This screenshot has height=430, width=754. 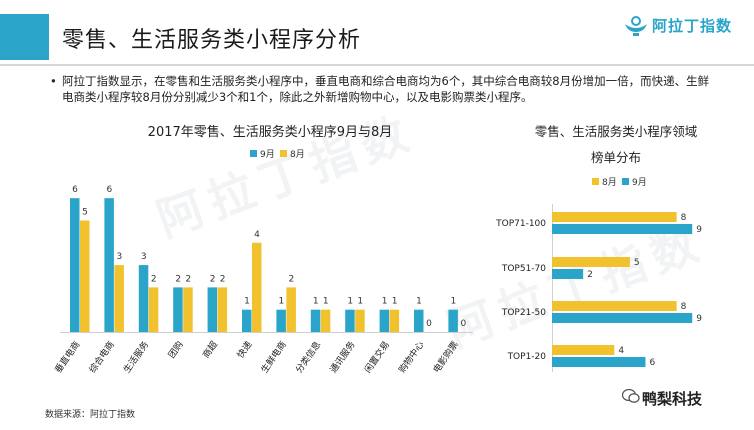 I want to click on y-tick-label: TOP1-20, so click(x=527, y=357).